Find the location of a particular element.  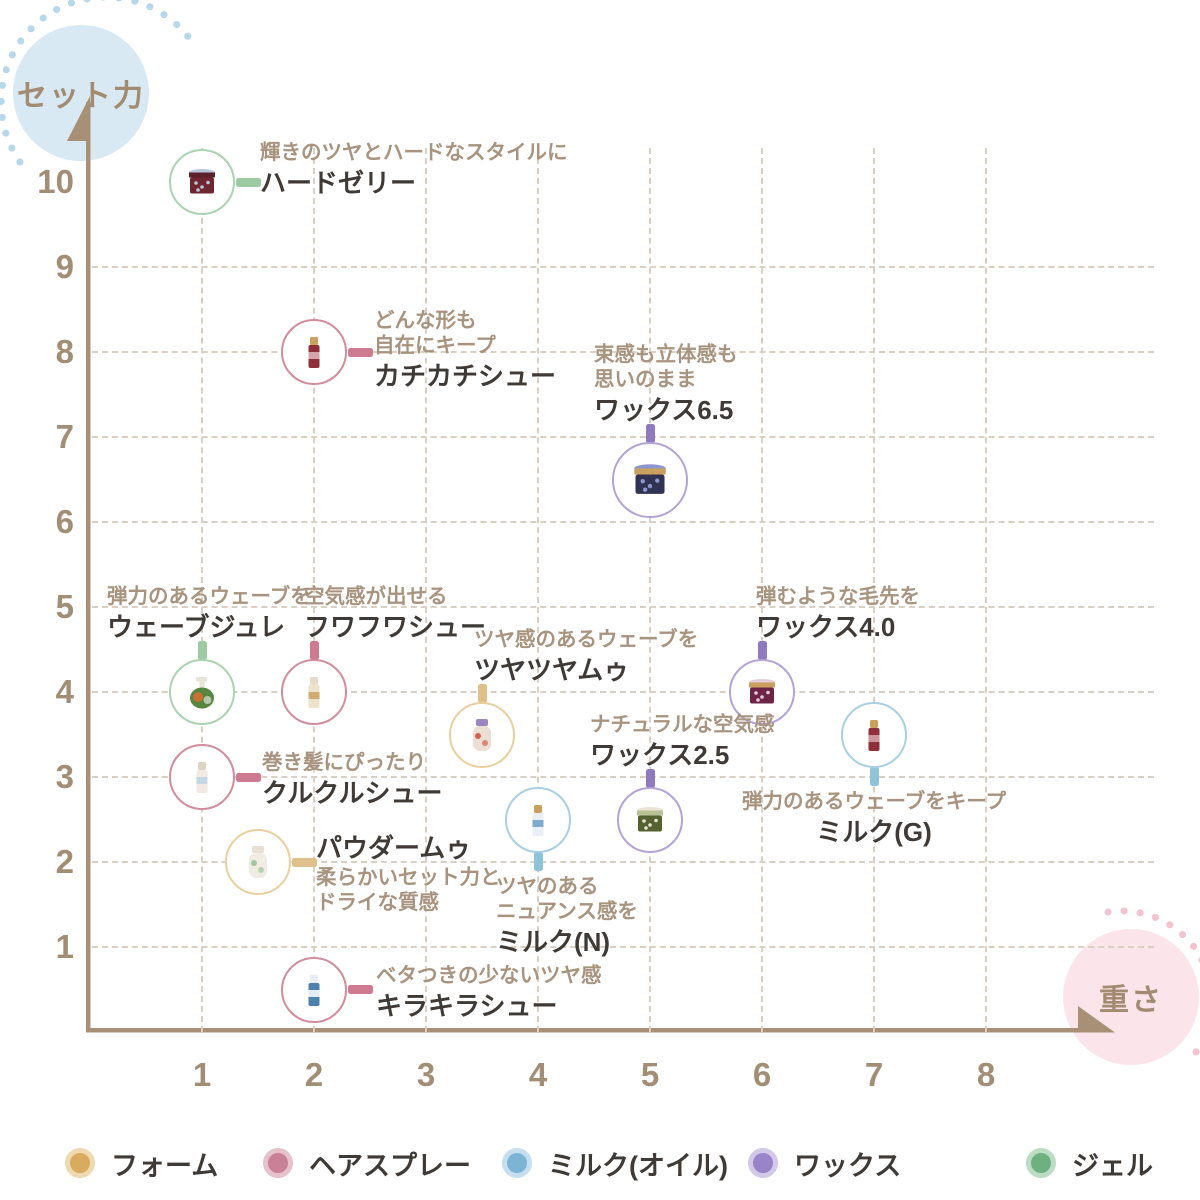

x-tick-label-1: 1 is located at coordinates (202, 1074).